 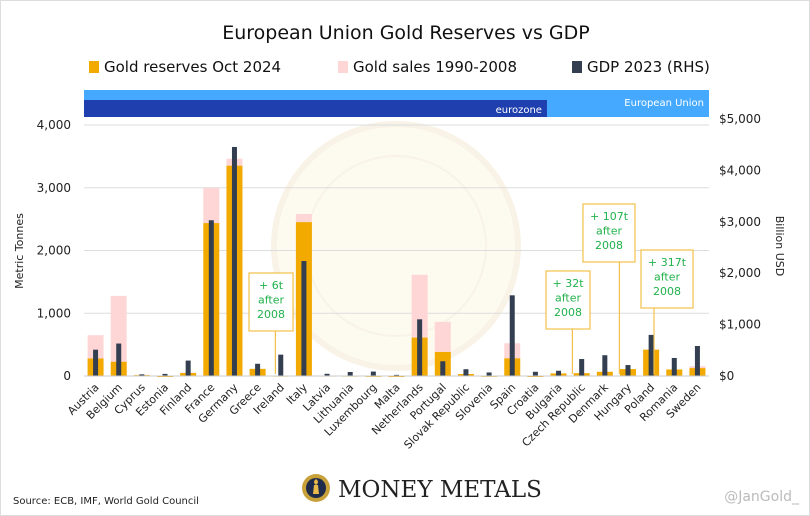 I want to click on legend-label: Gold reserves Oct 2024, so click(x=192, y=67).